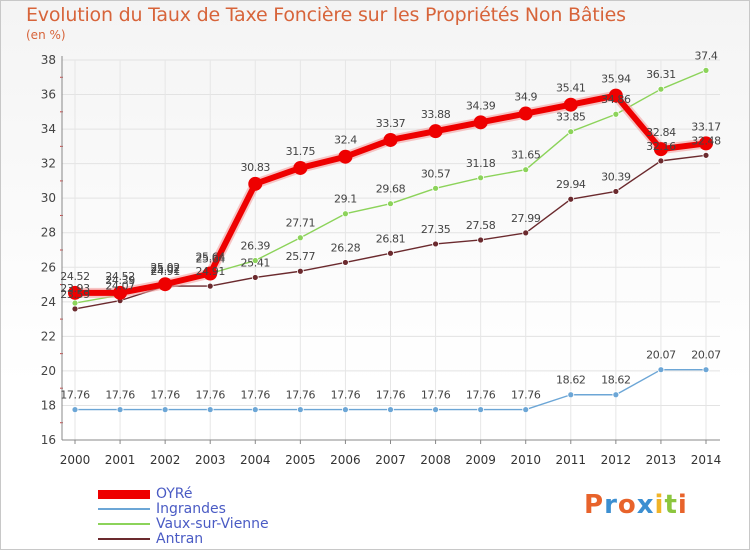 The height and width of the screenshot is (550, 750). I want to click on data-label: 23.93, so click(75, 288).